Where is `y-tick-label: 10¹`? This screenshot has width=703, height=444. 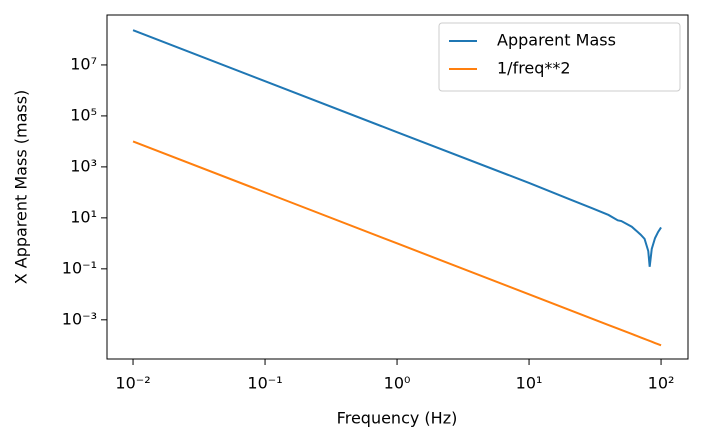
y-tick-label: 10¹ is located at coordinates (83, 216).